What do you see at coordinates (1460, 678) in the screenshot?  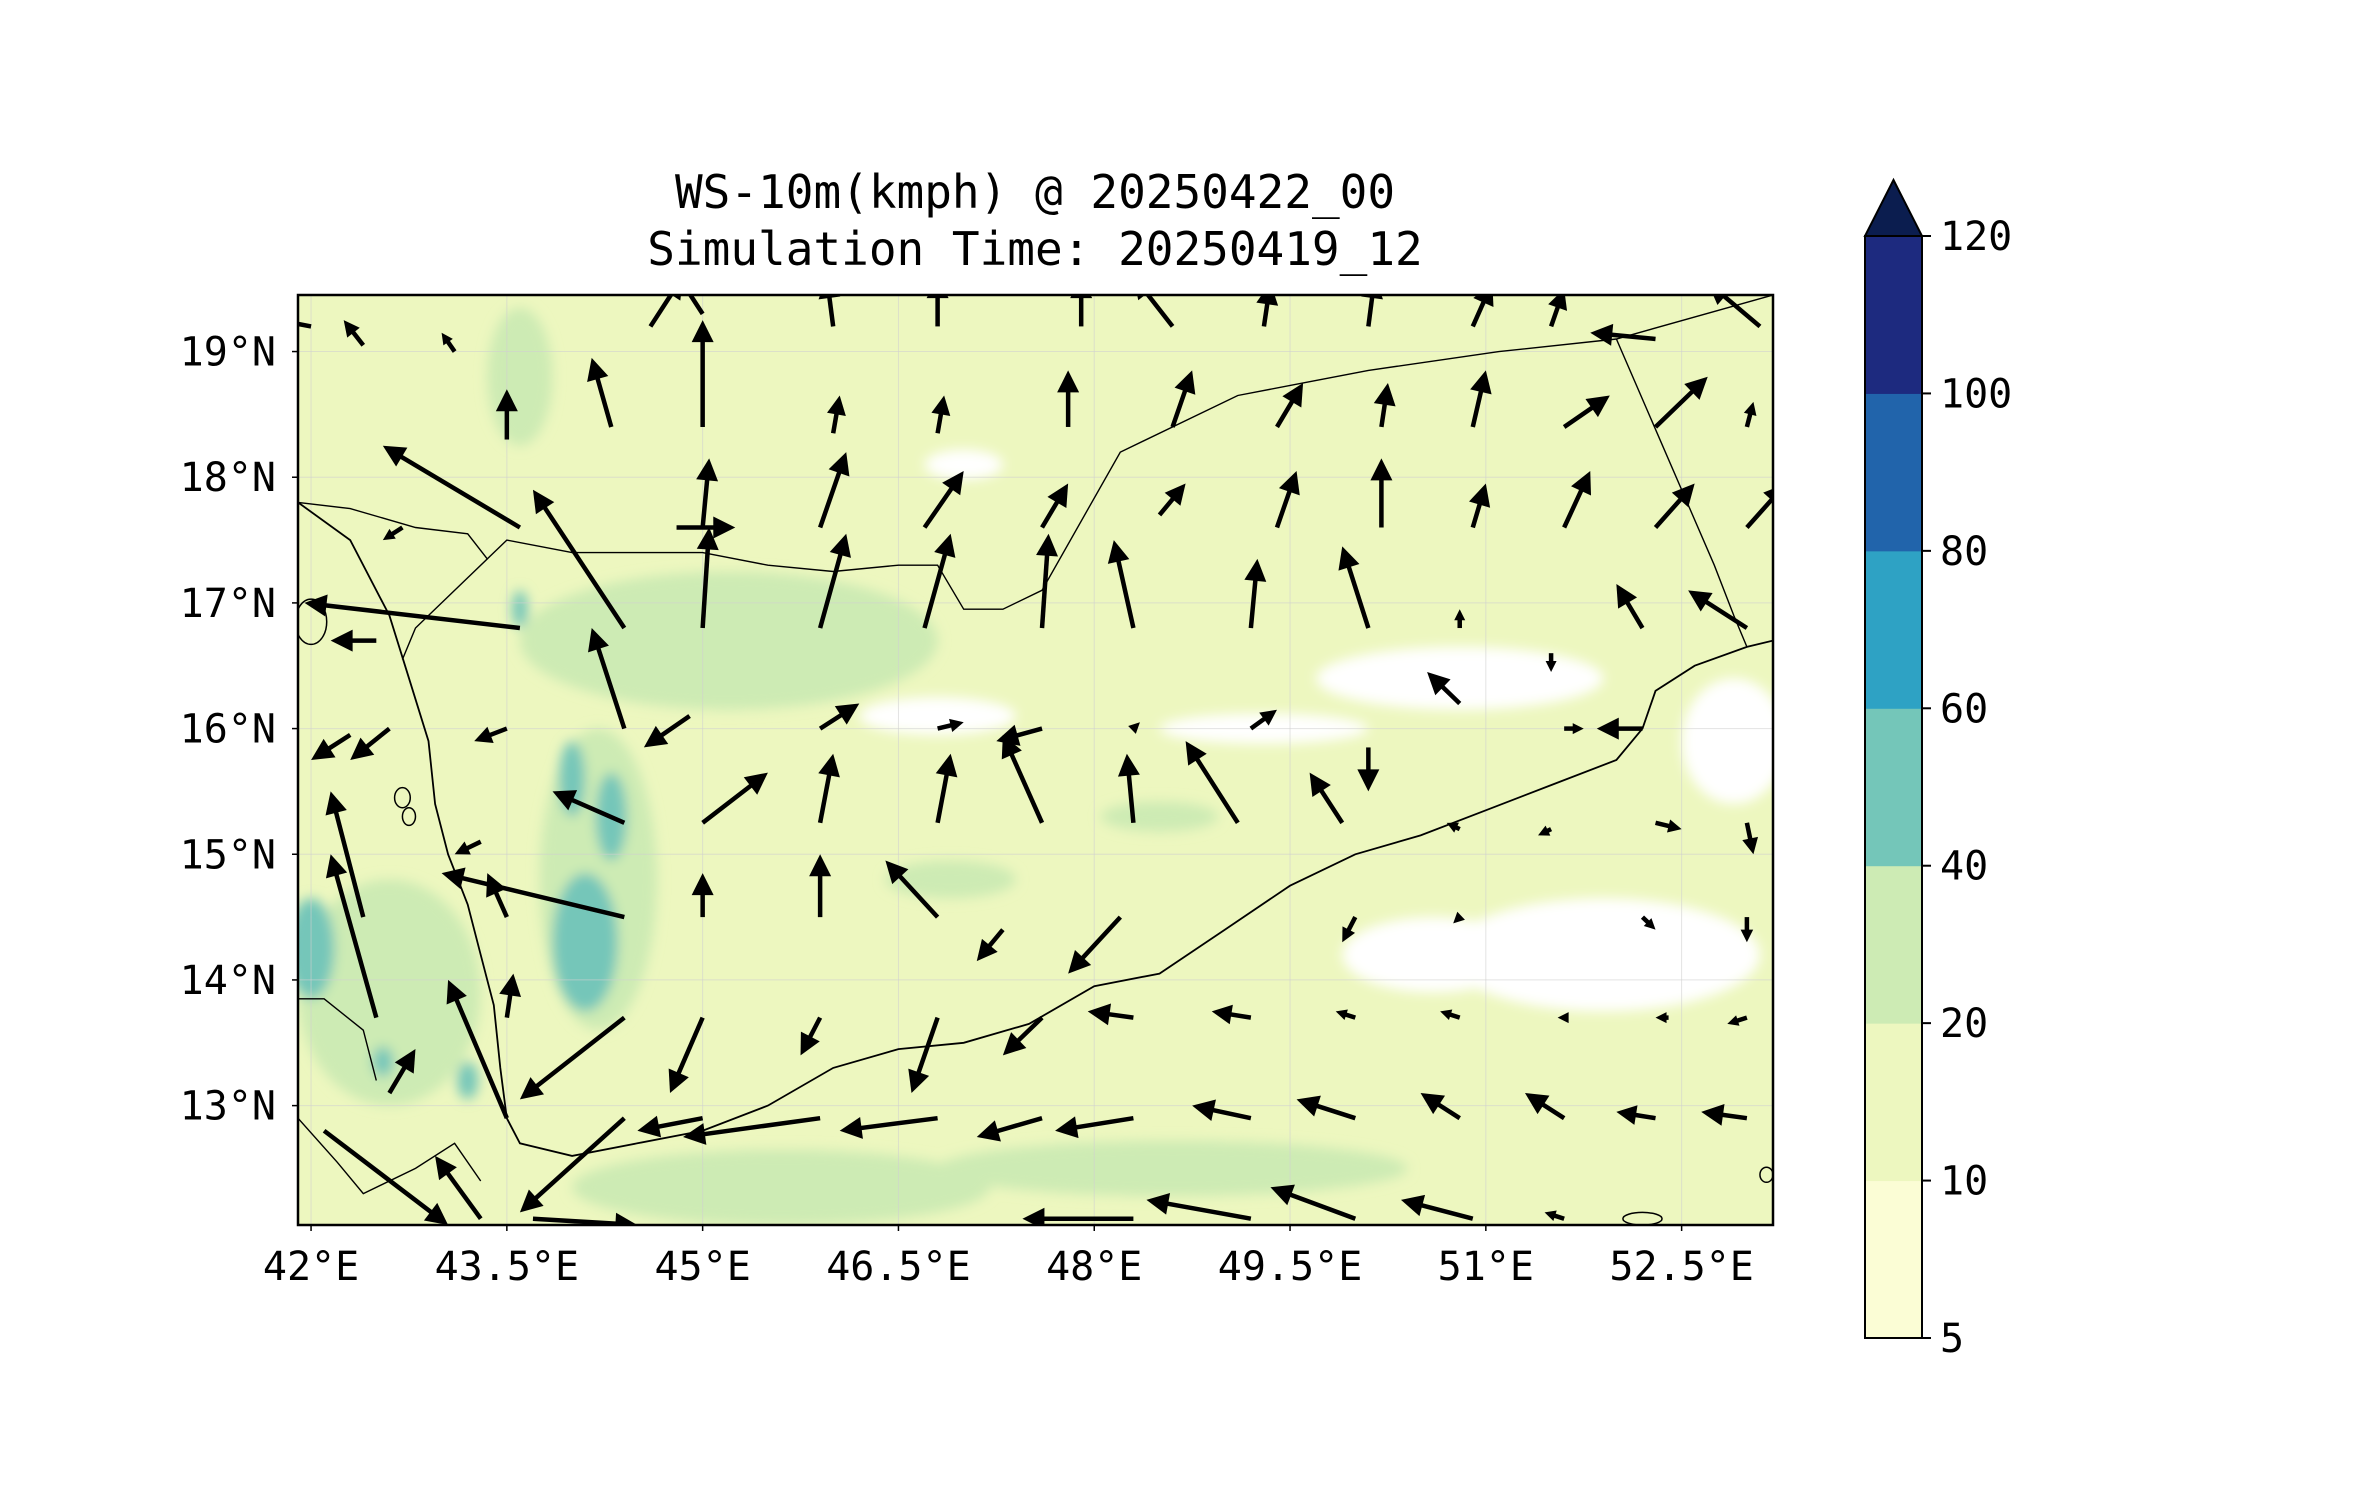 I see `calm-patch` at bounding box center [1460, 678].